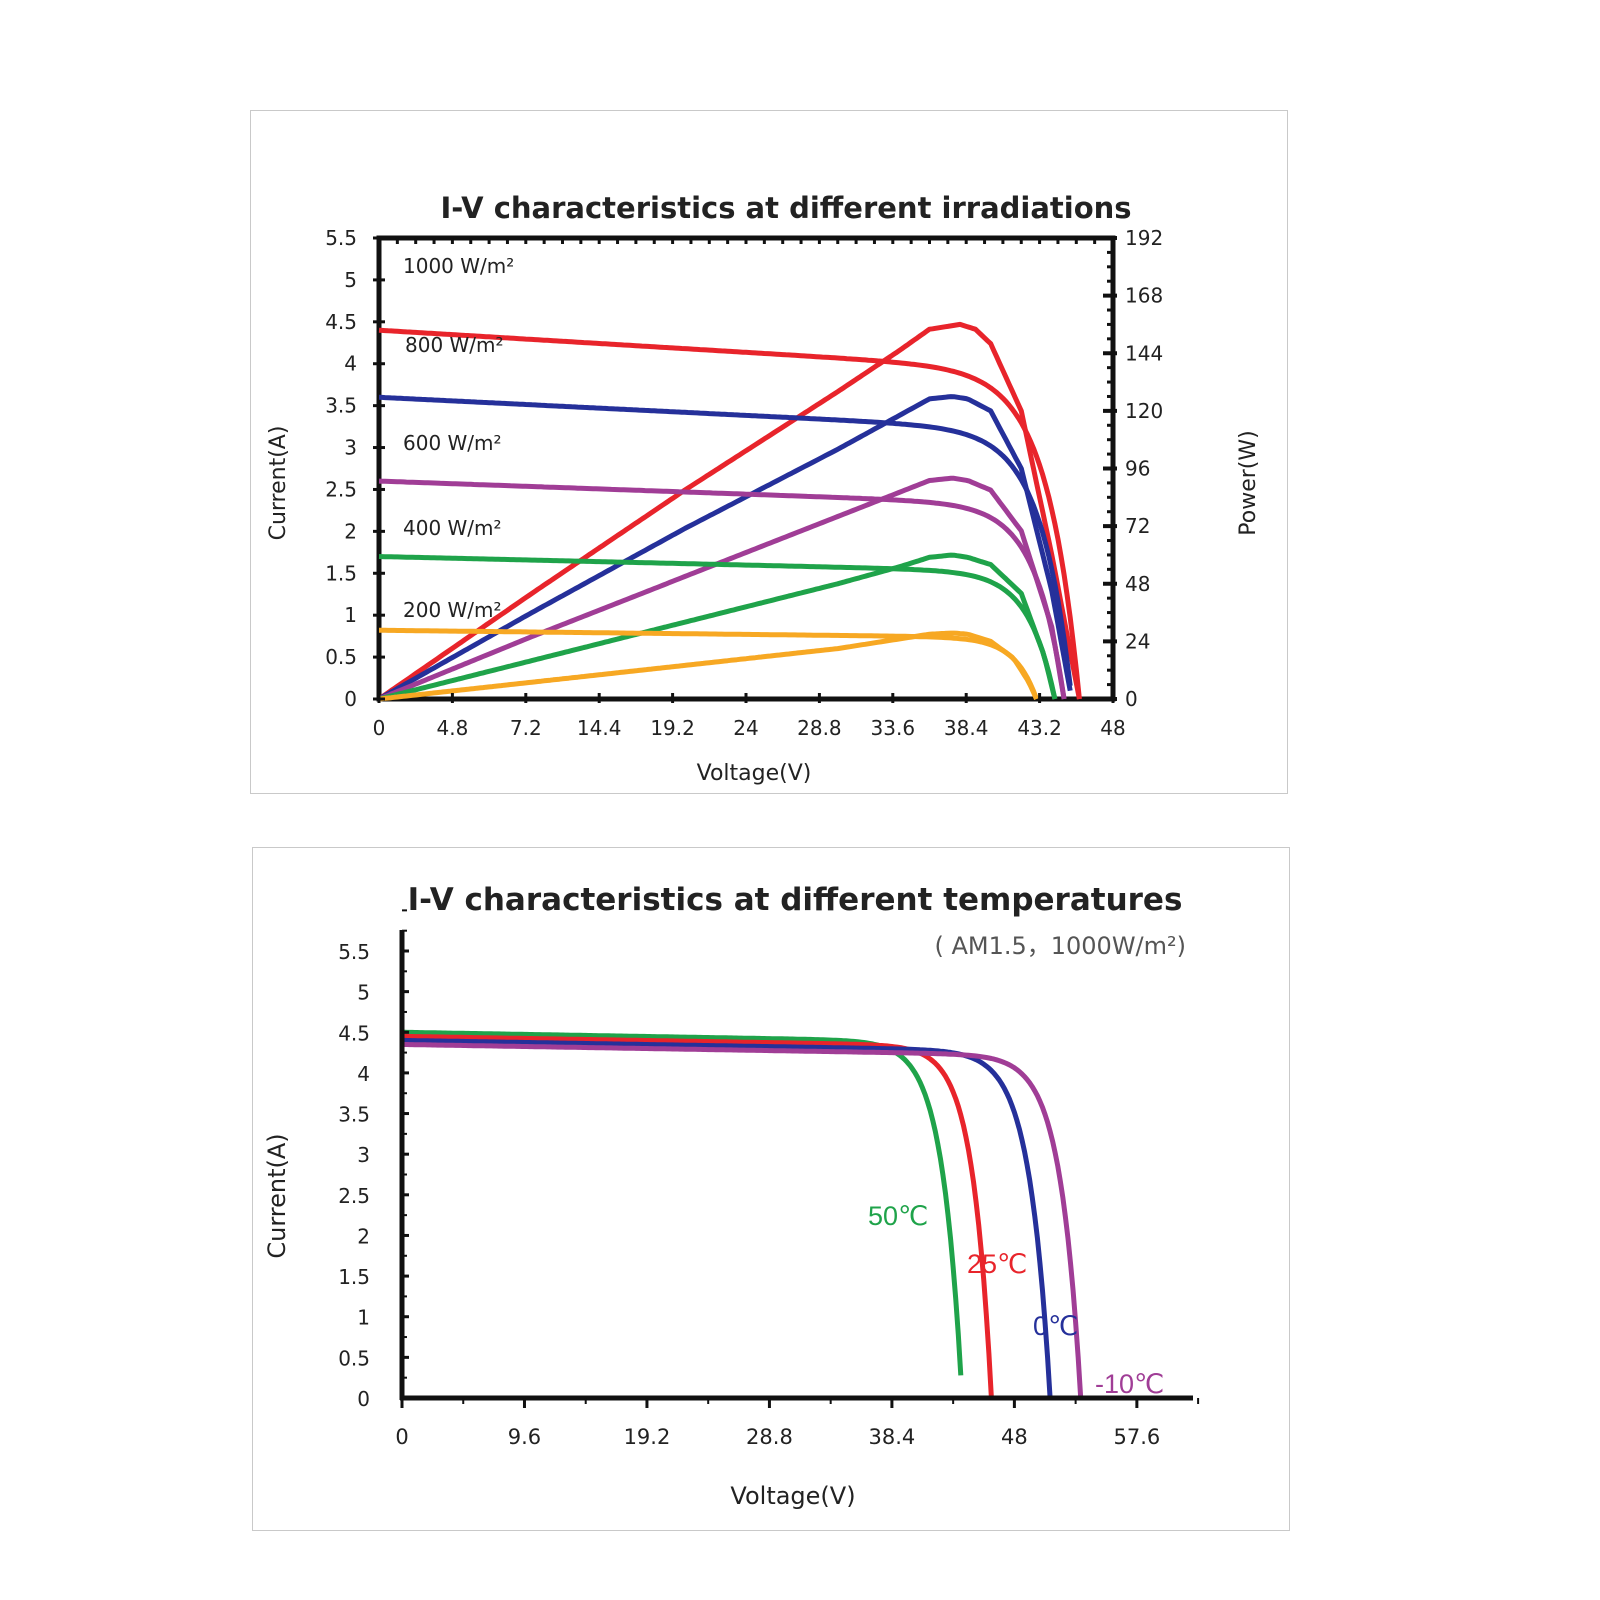 This screenshot has height=1600, width=1600. I want to click on irradiance-label: 200 W/m², so click(452, 610).